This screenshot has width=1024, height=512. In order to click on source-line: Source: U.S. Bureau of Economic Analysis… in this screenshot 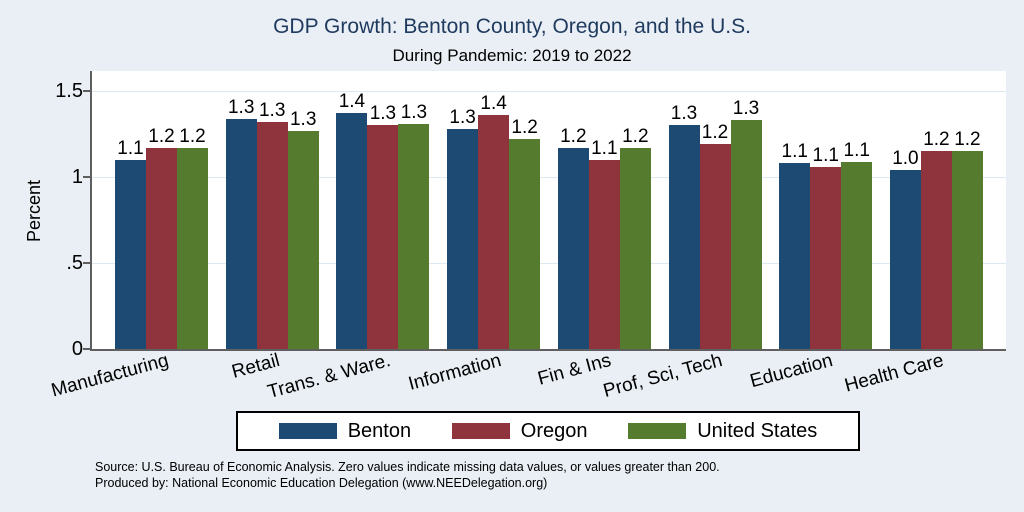, I will do `click(407, 467)`.